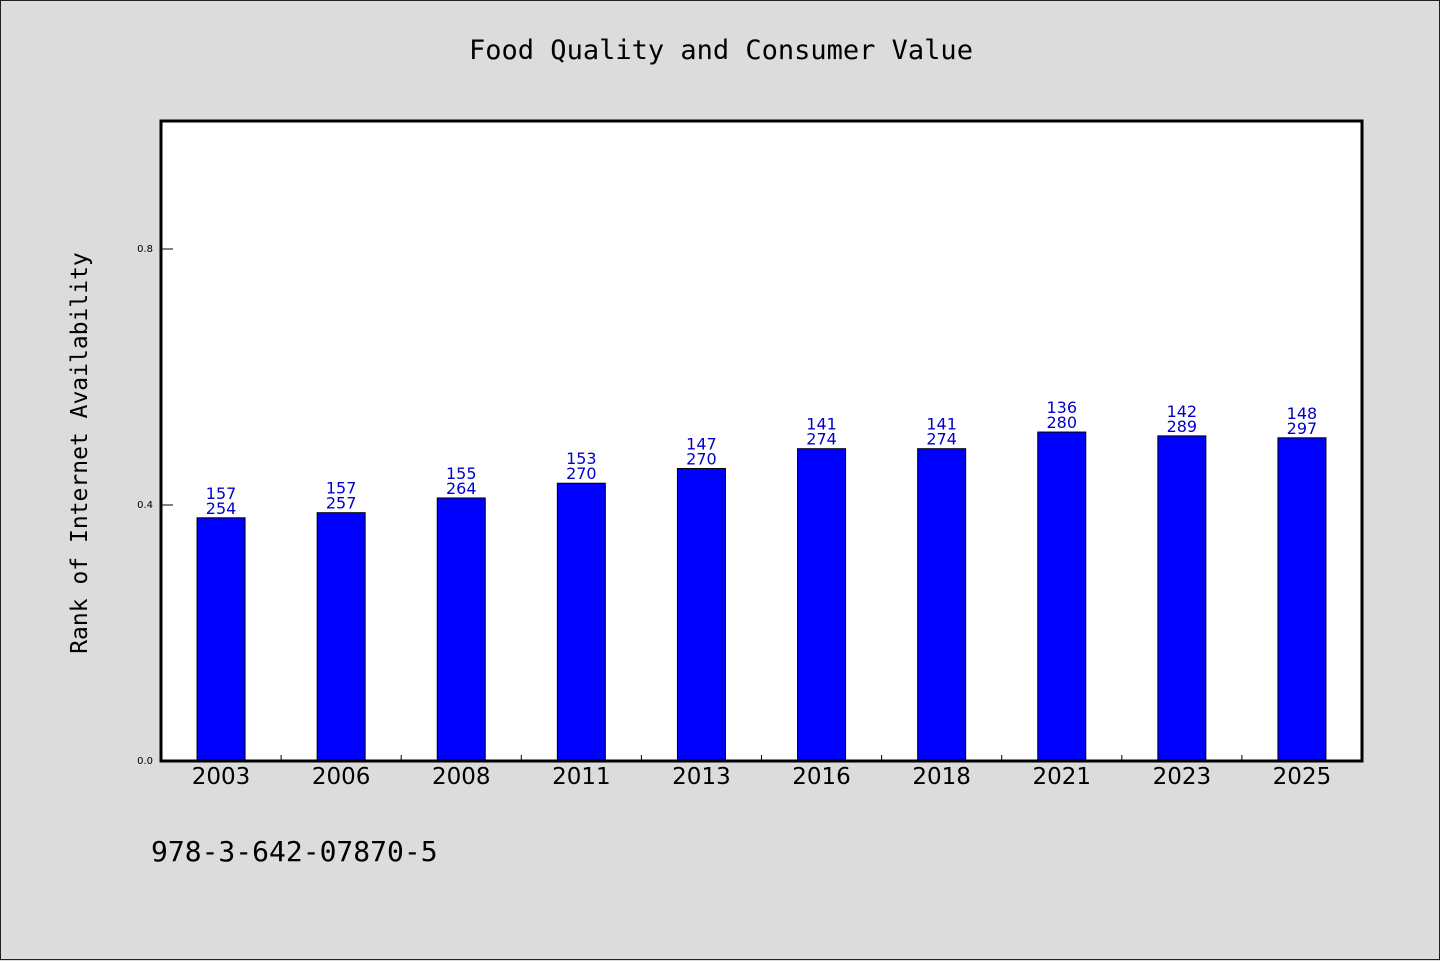 The image size is (1440, 961). I want to click on y-tick-label: 0.4, so click(145, 505).